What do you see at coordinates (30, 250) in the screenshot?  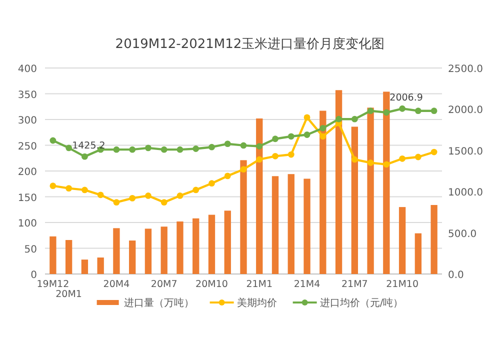 I see `y-tick-label: 50` at bounding box center [30, 250].